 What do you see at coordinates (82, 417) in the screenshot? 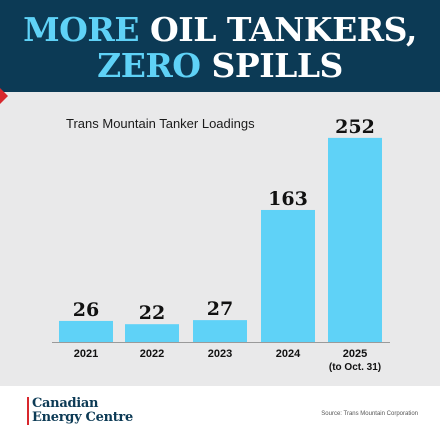
I see `logo-text-energy-centre: Energy Centre` at bounding box center [82, 417].